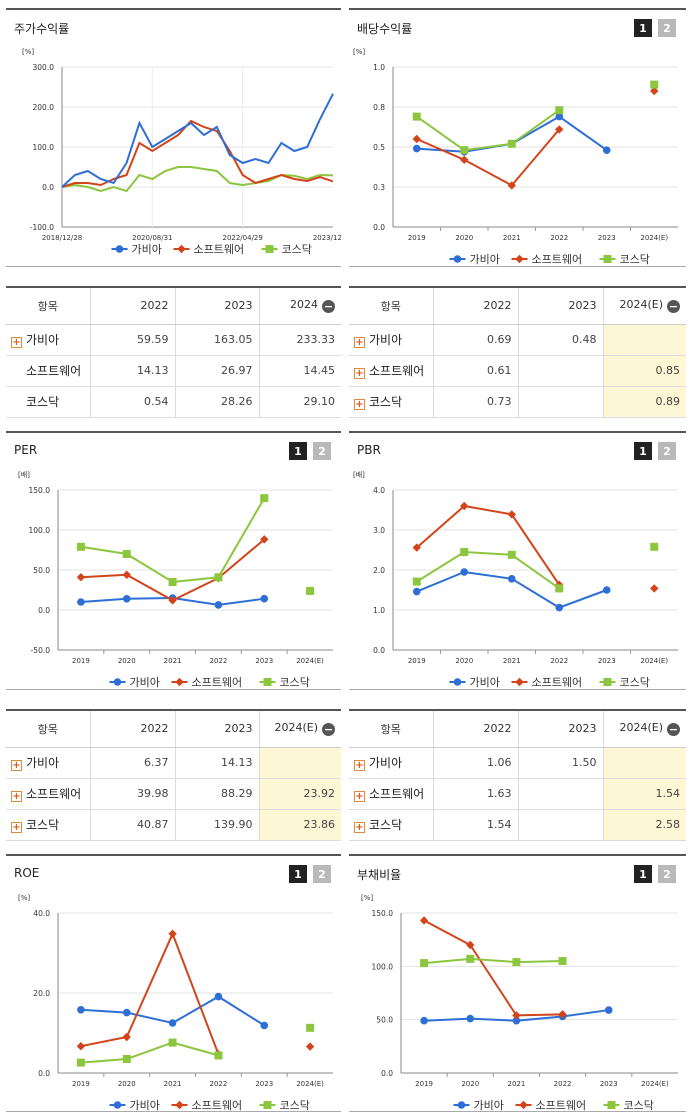 This screenshot has height=1115, width=691. What do you see at coordinates (512, 238) in the screenshot?
I see `x-tick-label: 2021` at bounding box center [512, 238].